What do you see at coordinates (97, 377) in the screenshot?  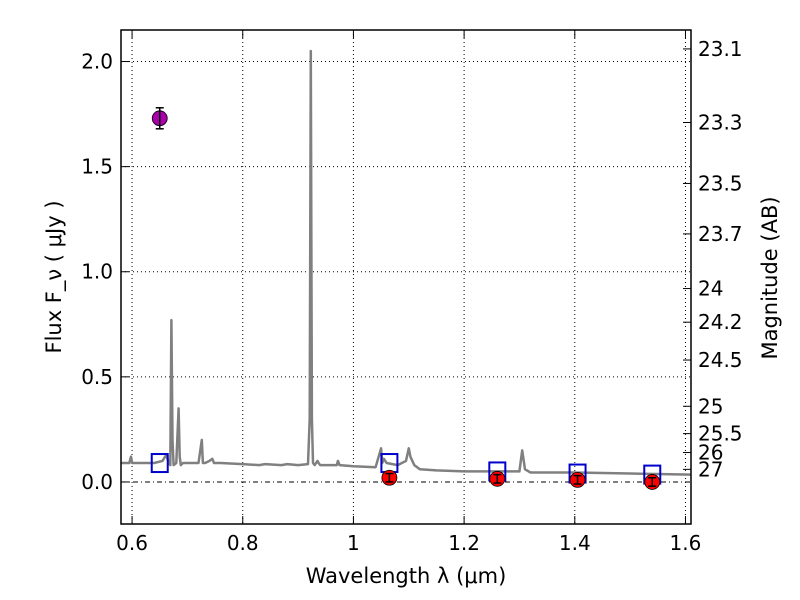 I see `y-tick-label: 0.5` at bounding box center [97, 377].